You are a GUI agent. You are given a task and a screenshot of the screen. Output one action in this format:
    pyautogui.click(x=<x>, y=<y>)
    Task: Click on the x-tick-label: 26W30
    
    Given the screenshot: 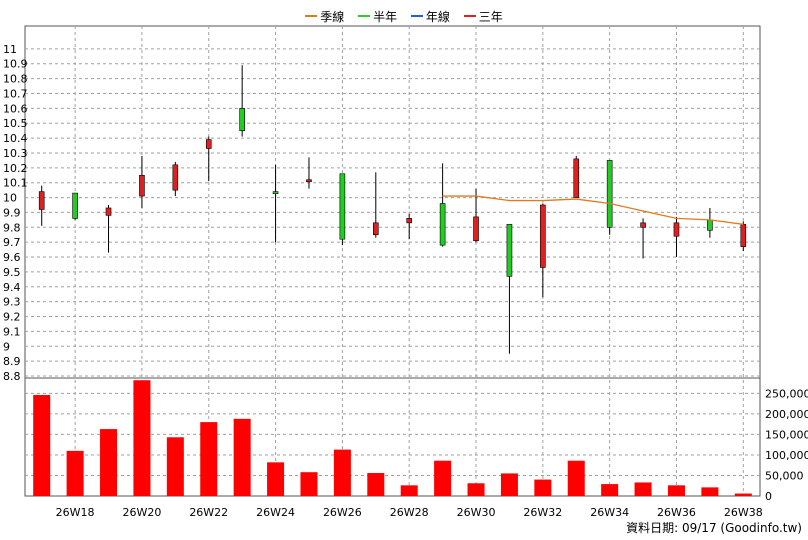 What is the action you would take?
    pyautogui.click(x=476, y=512)
    